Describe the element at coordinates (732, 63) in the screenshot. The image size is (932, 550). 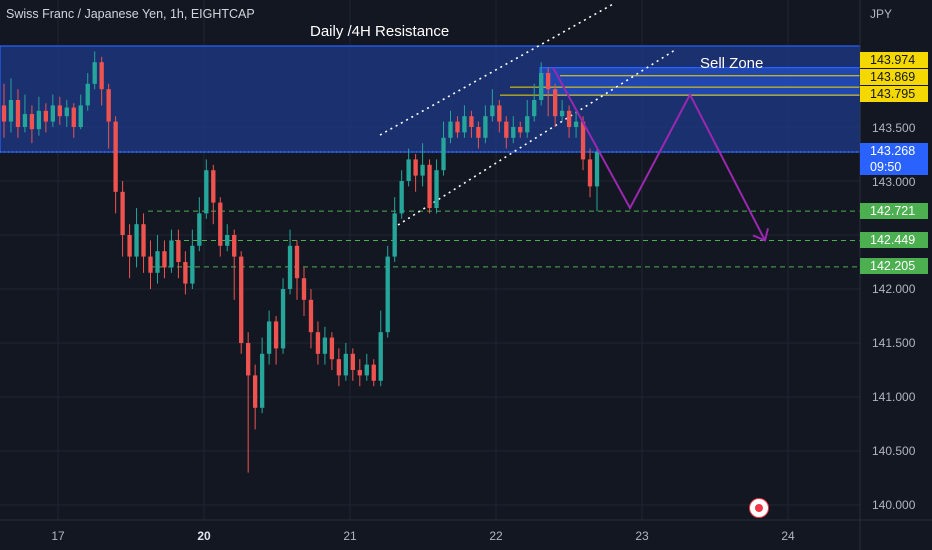
I see `sell-zone-label: Sell Zone` at that location.